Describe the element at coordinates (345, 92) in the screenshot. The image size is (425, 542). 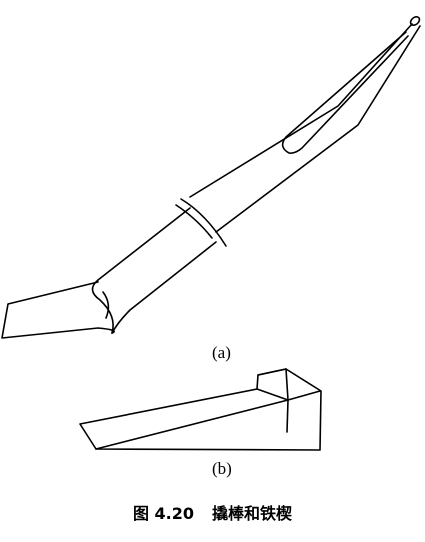
I see `crowbar-slot` at that location.